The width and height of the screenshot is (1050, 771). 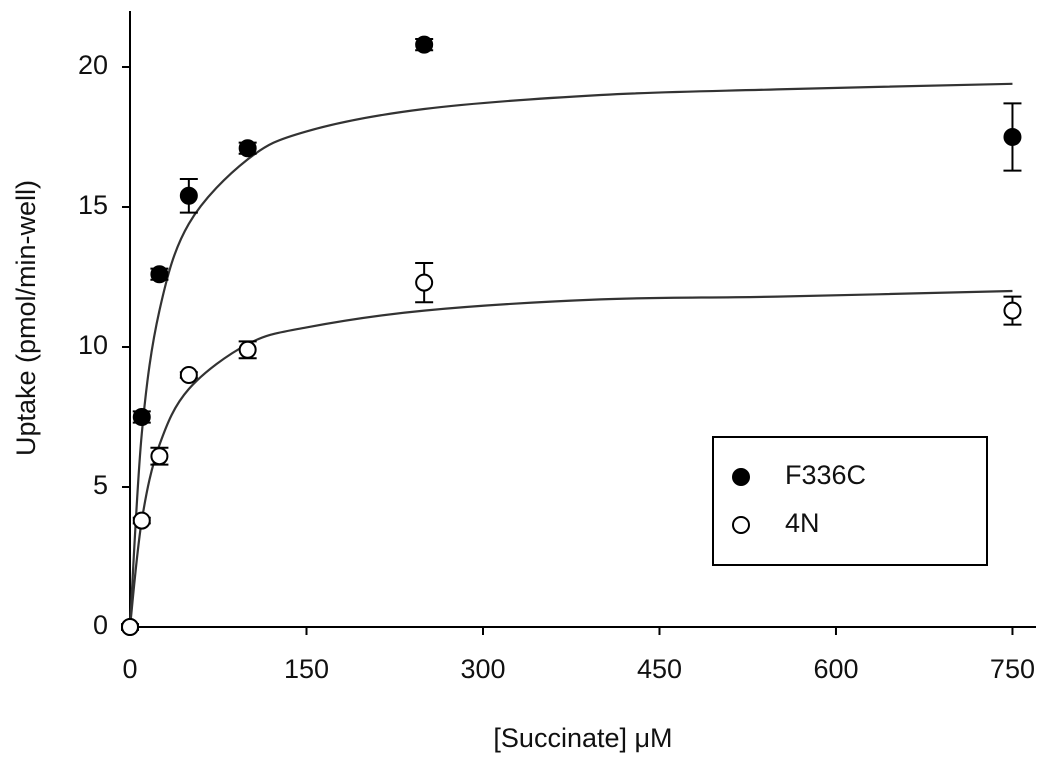 I want to click on y-tick-label: 5, so click(x=100, y=485).